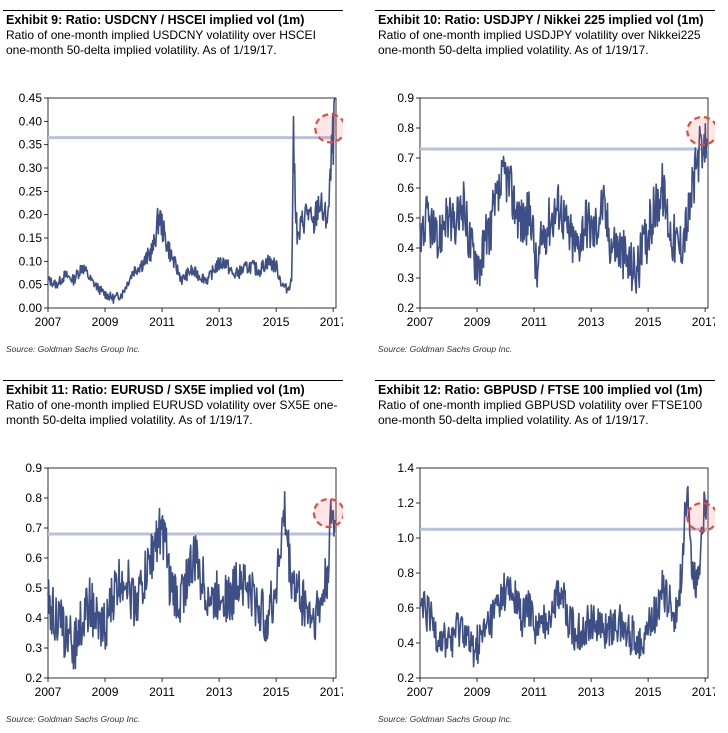 This screenshot has height=733, width=728. What do you see at coordinates (31, 308) in the screenshot?
I see `y-tick-label: 0.00` at bounding box center [31, 308].